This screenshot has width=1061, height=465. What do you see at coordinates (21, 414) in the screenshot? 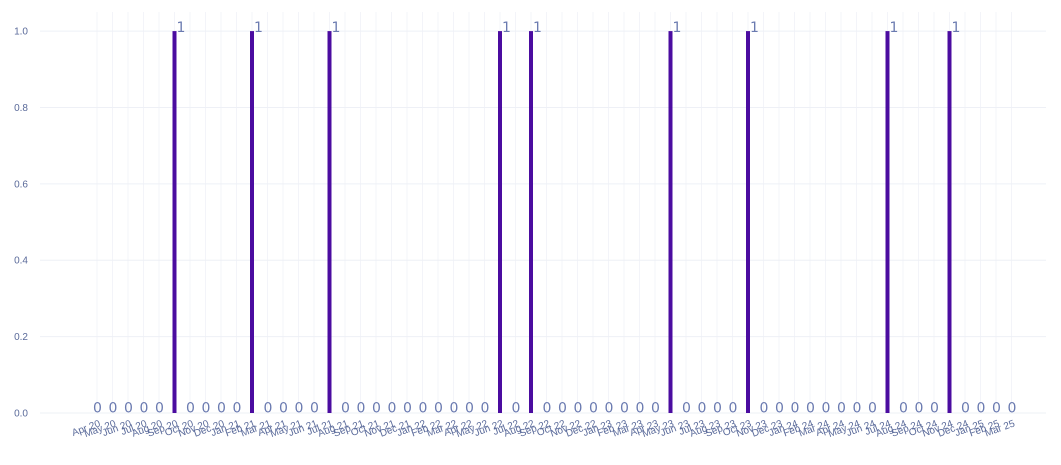
I see `y-tick-label: 0.0` at bounding box center [21, 414].